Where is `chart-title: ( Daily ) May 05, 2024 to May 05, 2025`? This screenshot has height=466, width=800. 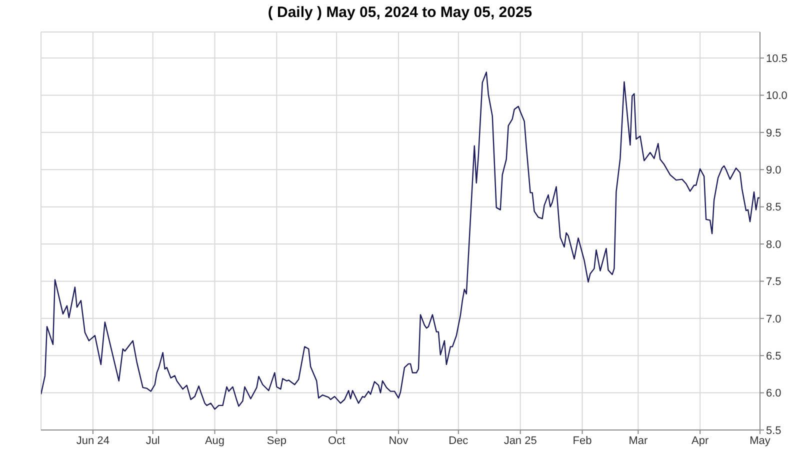
chart-title: ( Daily ) May 05, 2024 to May 05, 2025 is located at coordinates (400, 12).